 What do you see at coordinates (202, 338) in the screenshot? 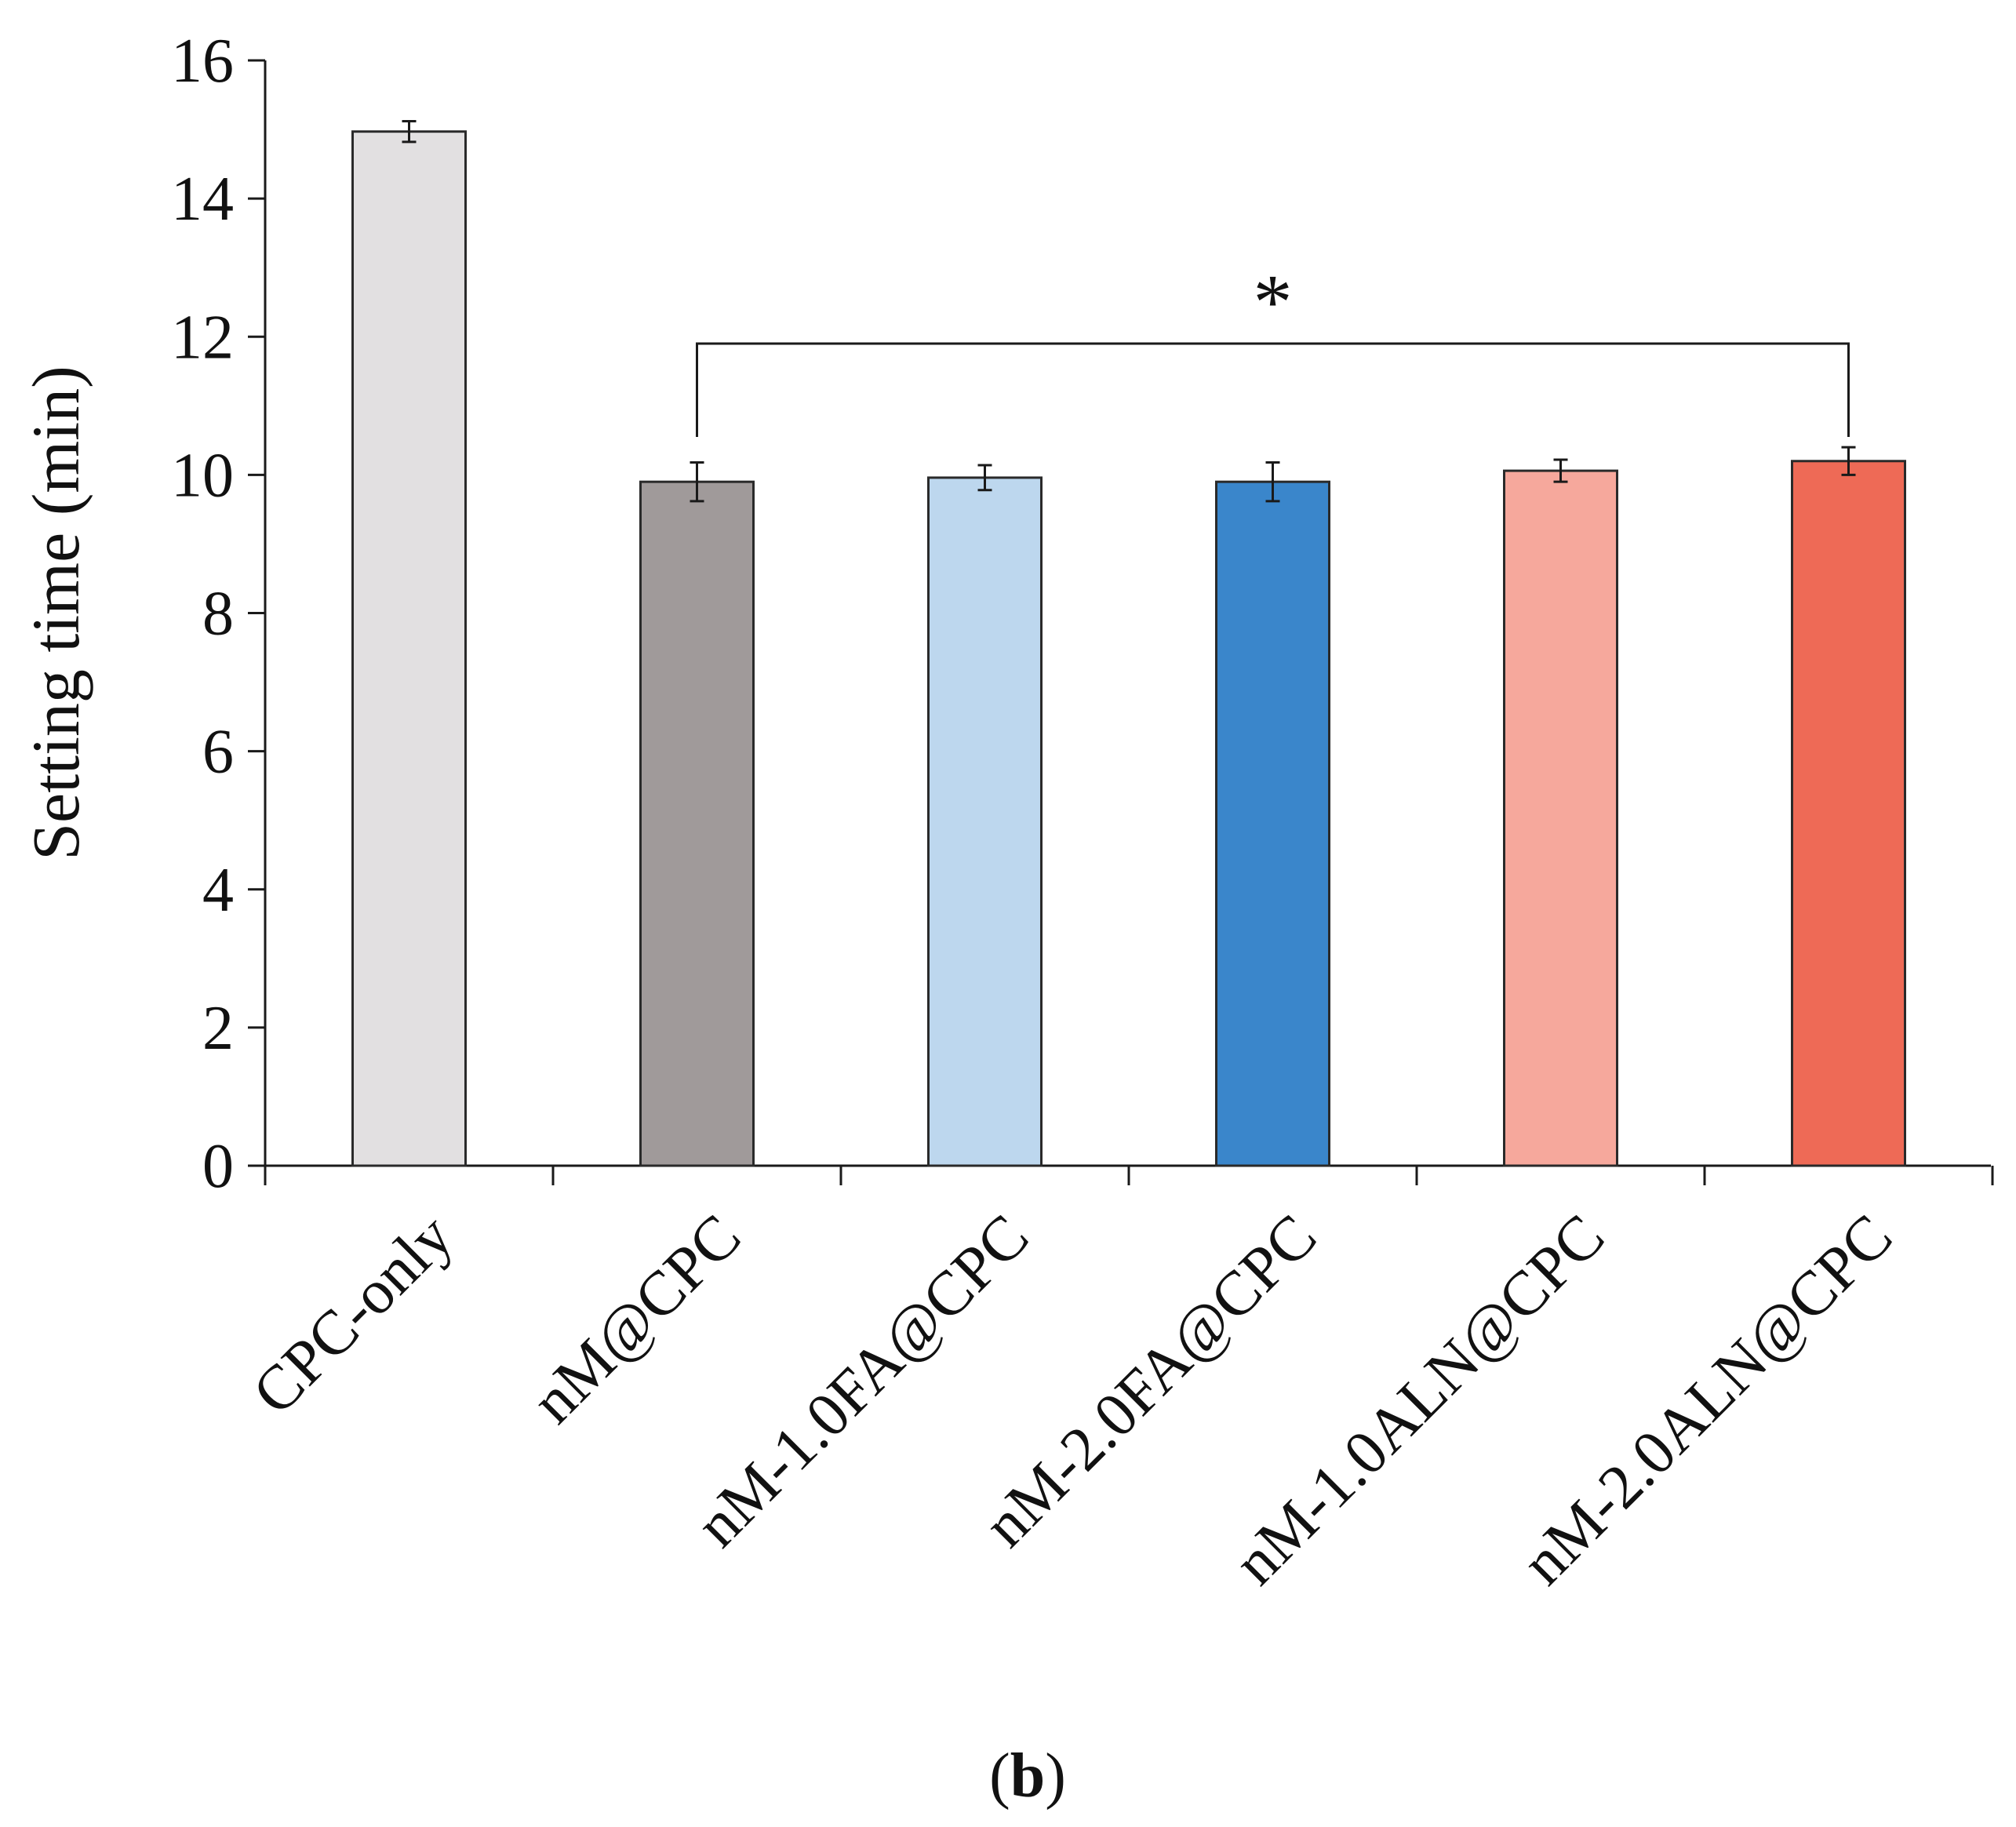
I see `y-tick-label: 12` at bounding box center [202, 338].